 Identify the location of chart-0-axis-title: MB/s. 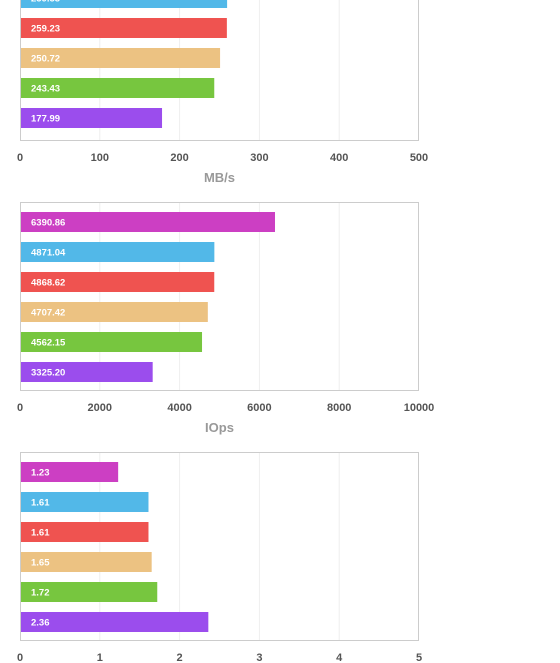
(219, 177).